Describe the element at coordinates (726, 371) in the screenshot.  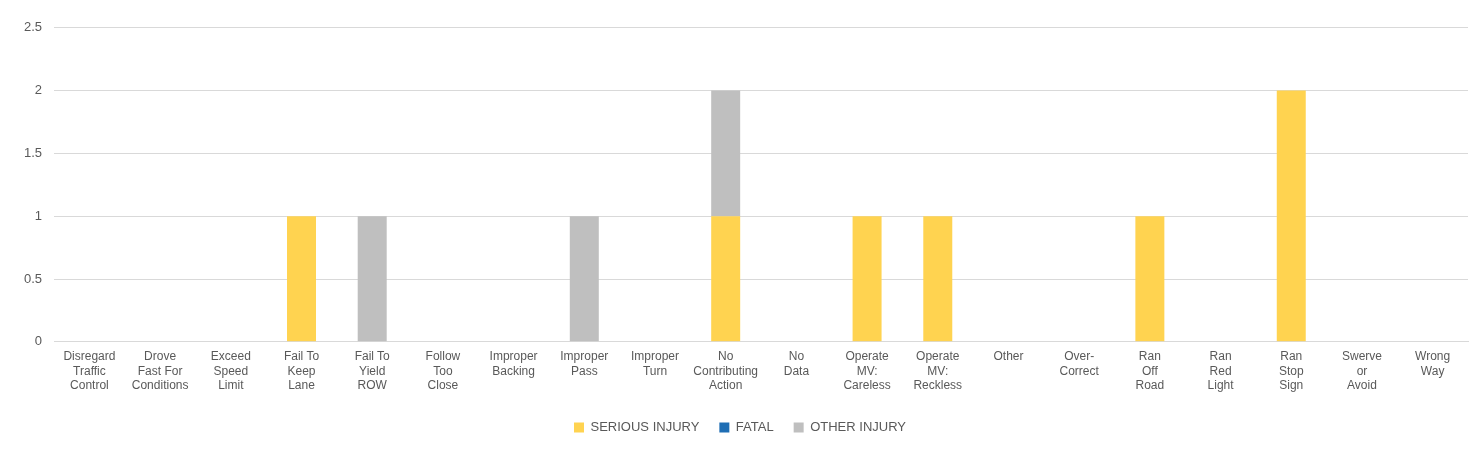
I see `x-tick-label: No Contributing Action` at that location.